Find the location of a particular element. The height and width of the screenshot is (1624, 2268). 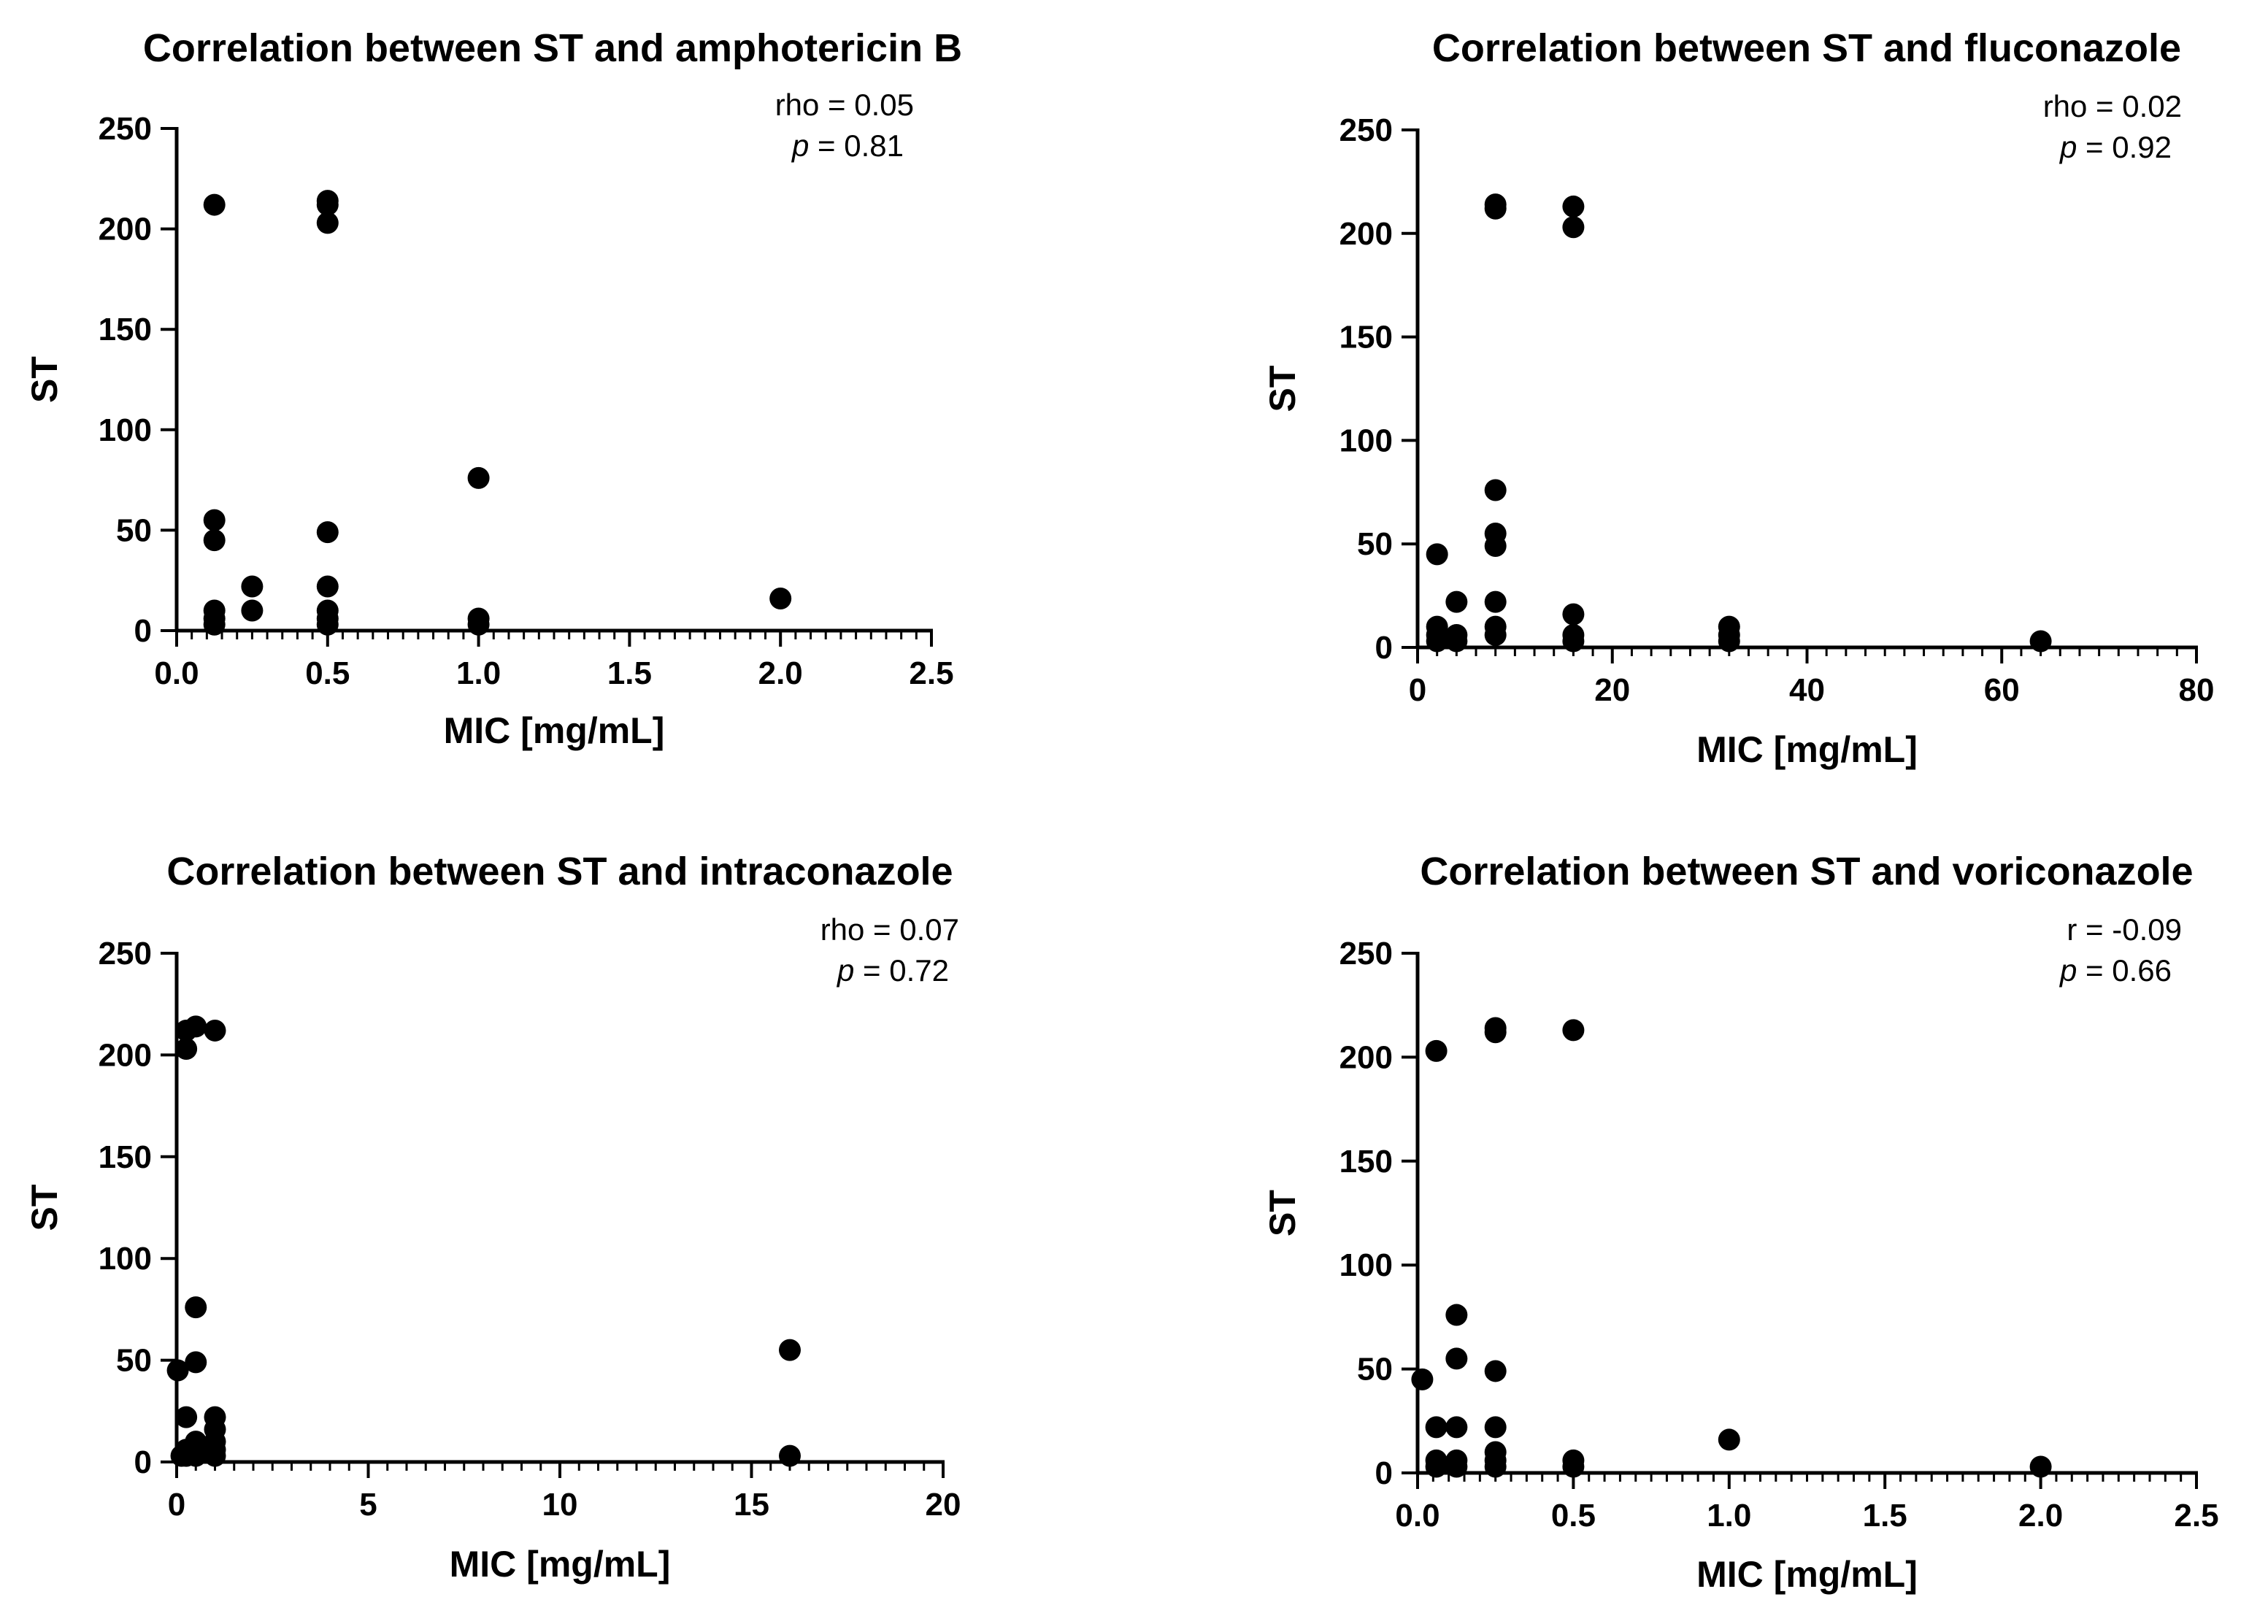

correlation-coefficient: rho = 0.07 is located at coordinates (889, 929).